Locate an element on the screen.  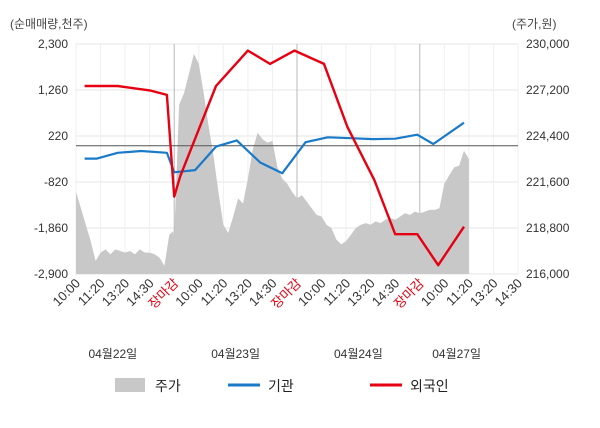
left-axis-tick-label: -820 is located at coordinates (56, 182).